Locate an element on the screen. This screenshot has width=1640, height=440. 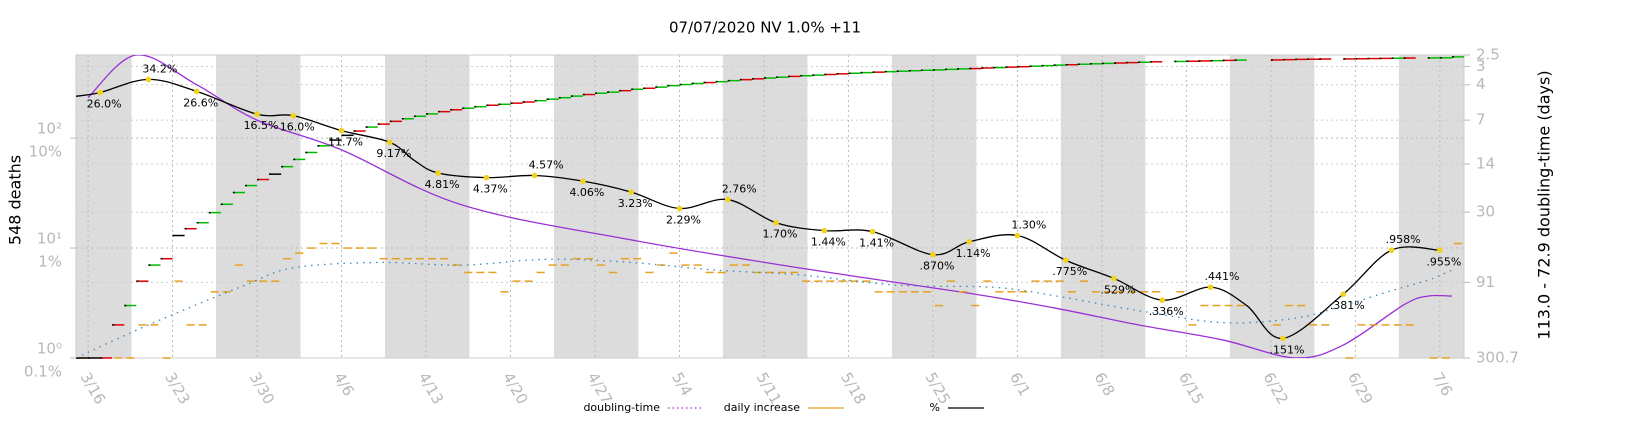
x-tick-label: 5/18 is located at coordinates (853, 388).